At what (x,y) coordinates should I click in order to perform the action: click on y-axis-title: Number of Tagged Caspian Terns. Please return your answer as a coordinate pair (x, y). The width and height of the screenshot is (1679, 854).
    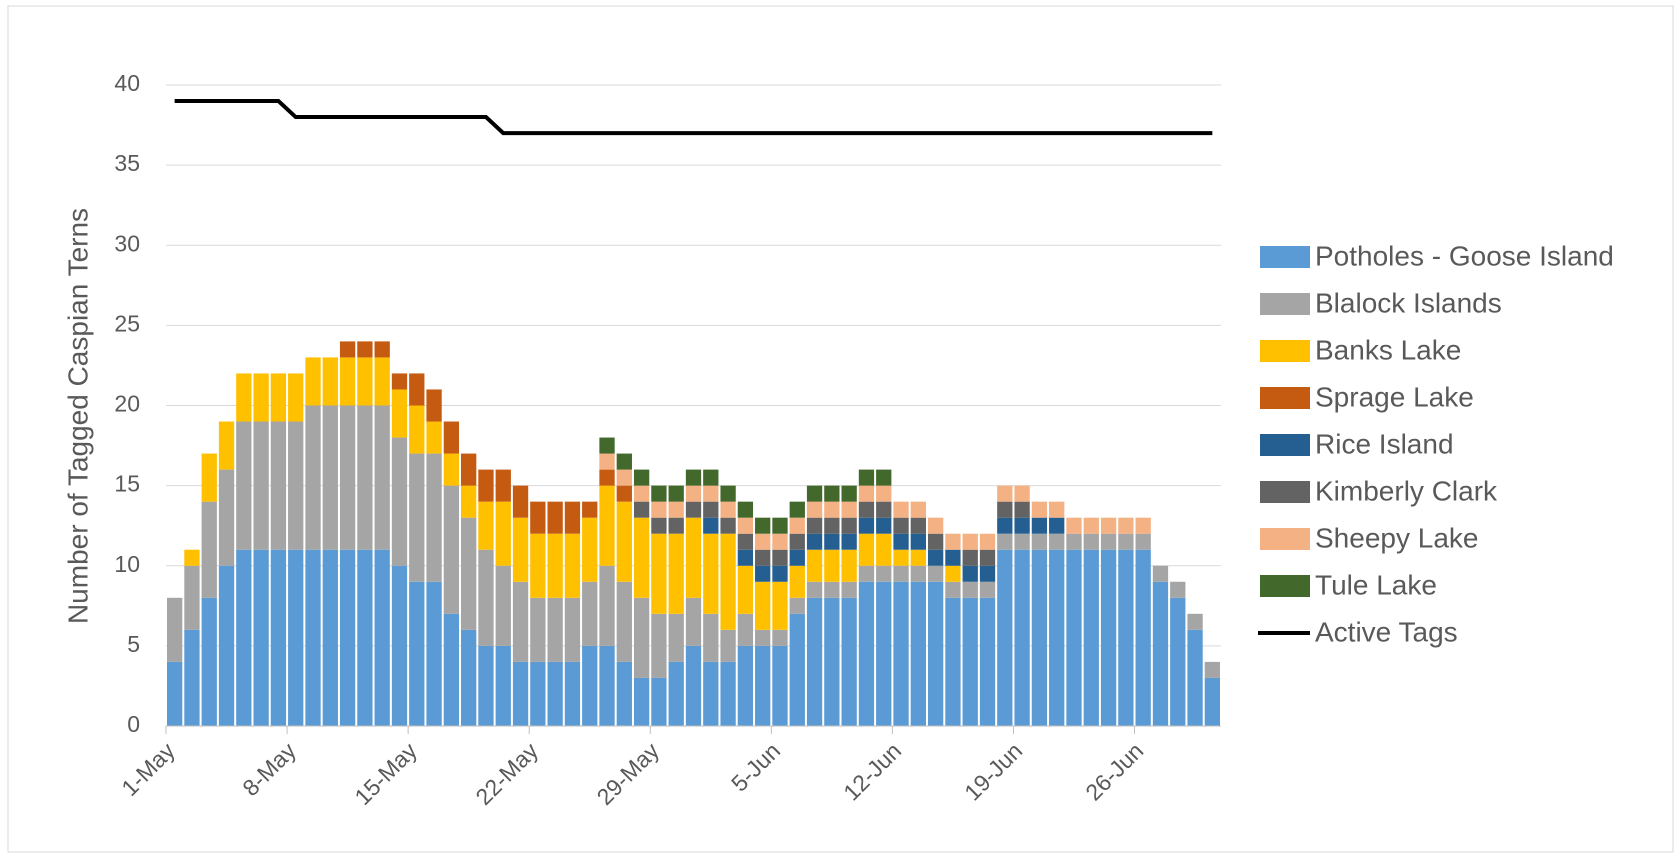
    Looking at the image, I should click on (77, 416).